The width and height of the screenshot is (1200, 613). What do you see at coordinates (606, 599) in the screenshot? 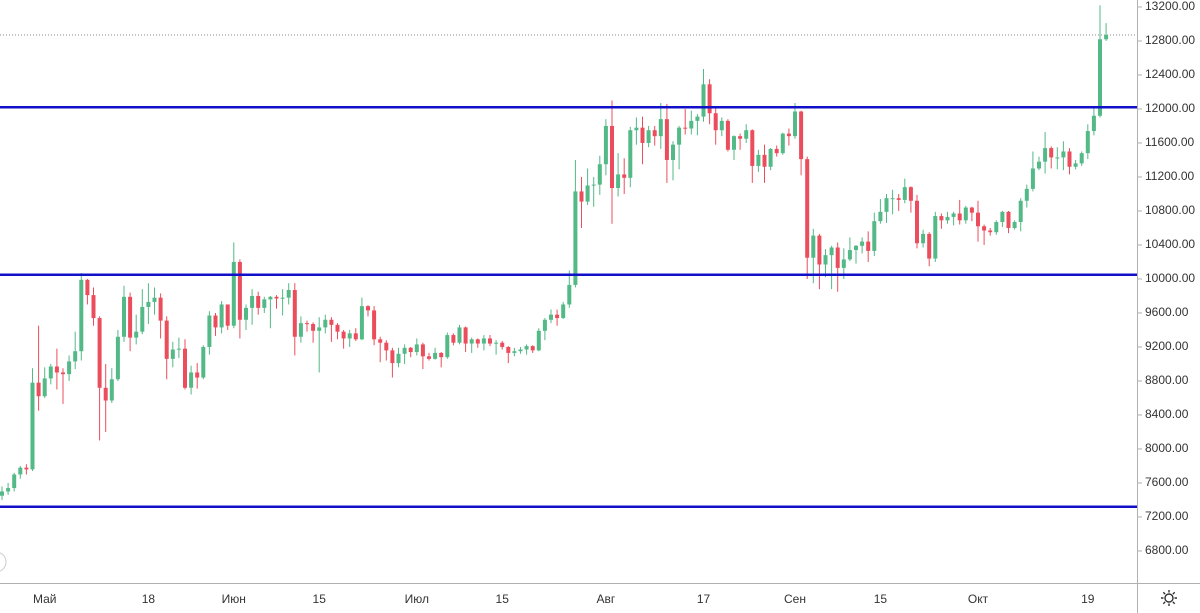
I see `x-tick-label: Авг` at bounding box center [606, 599].